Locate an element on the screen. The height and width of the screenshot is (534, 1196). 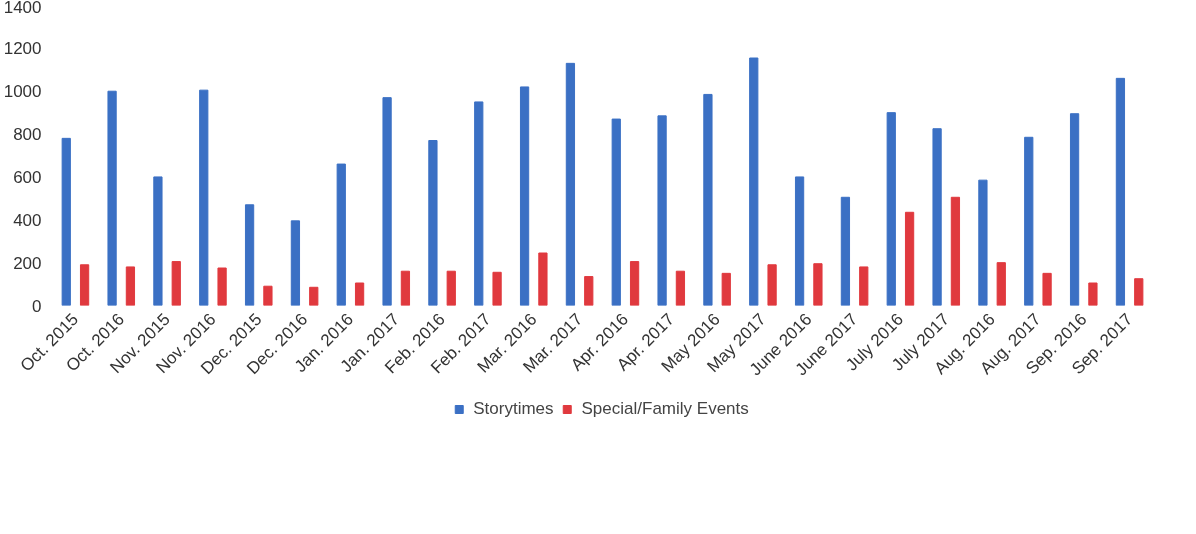
y-tick-label: 800 is located at coordinates (27, 135).